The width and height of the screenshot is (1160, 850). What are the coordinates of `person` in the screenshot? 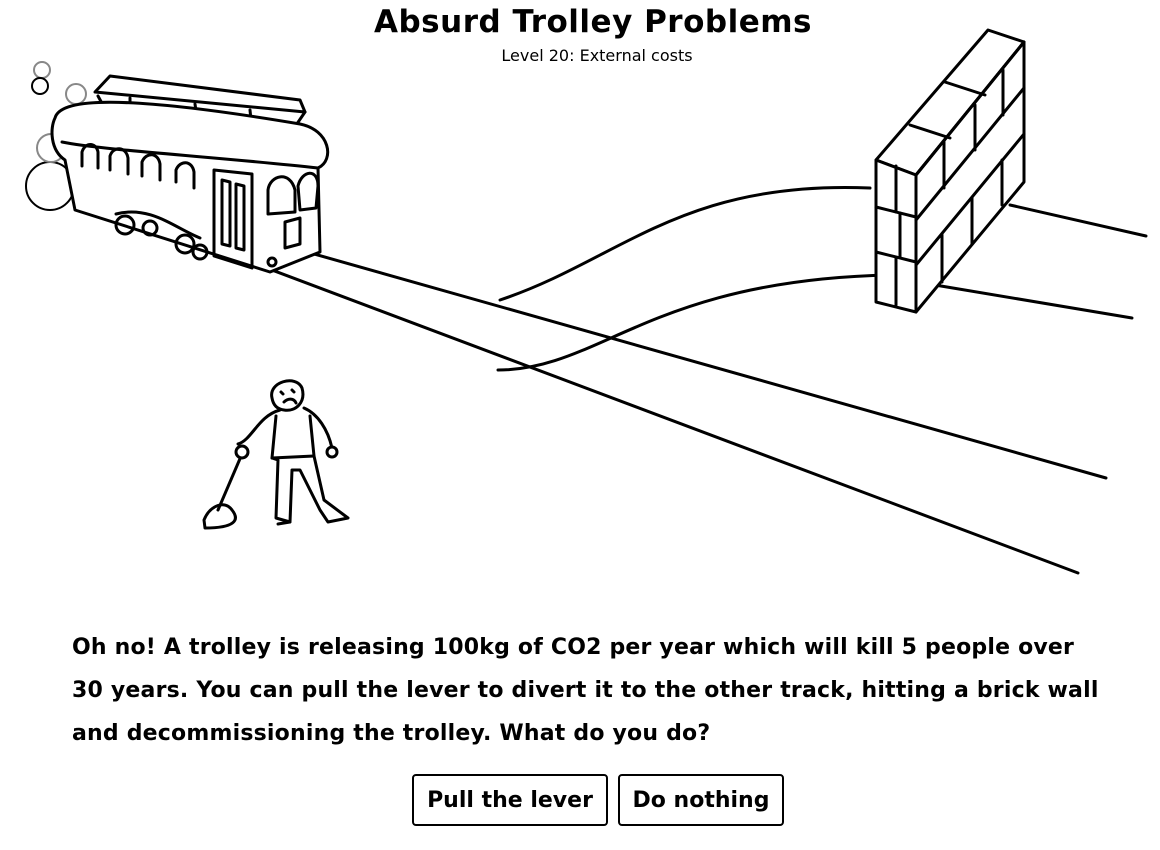 It's located at (293, 452).